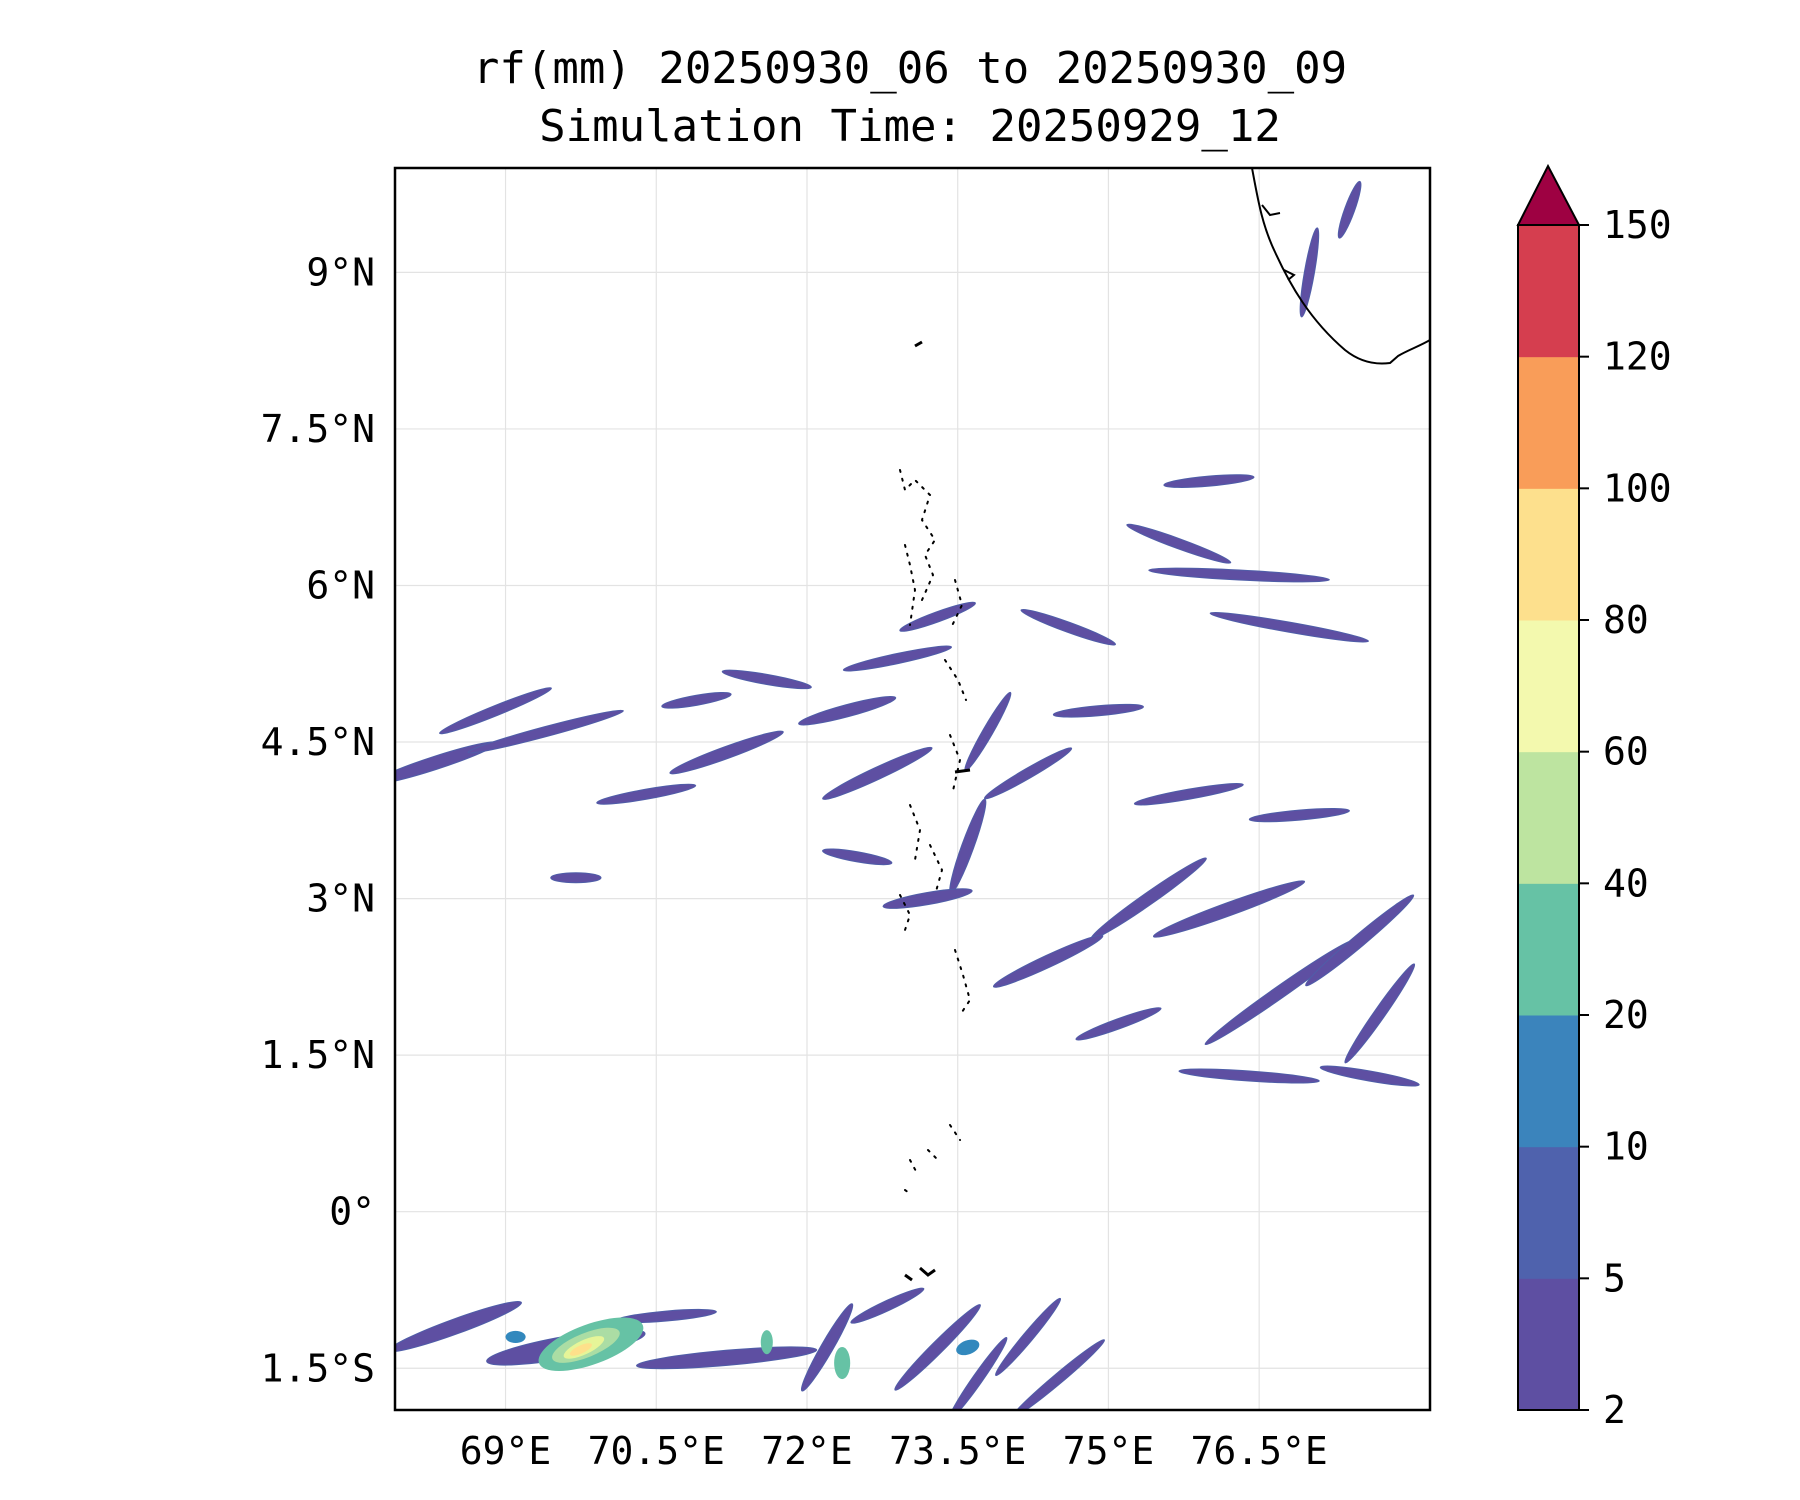 This screenshot has height=1500, width=1800. I want to click on colorbar-label: 5, so click(1614, 1278).